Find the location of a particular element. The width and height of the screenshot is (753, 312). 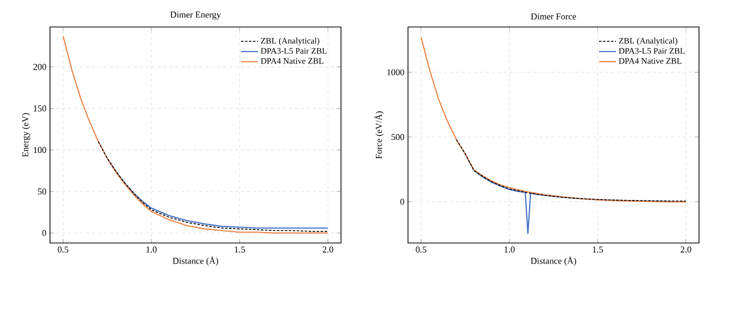

y-axis-title: Force (eV/Å) is located at coordinates (379, 135).